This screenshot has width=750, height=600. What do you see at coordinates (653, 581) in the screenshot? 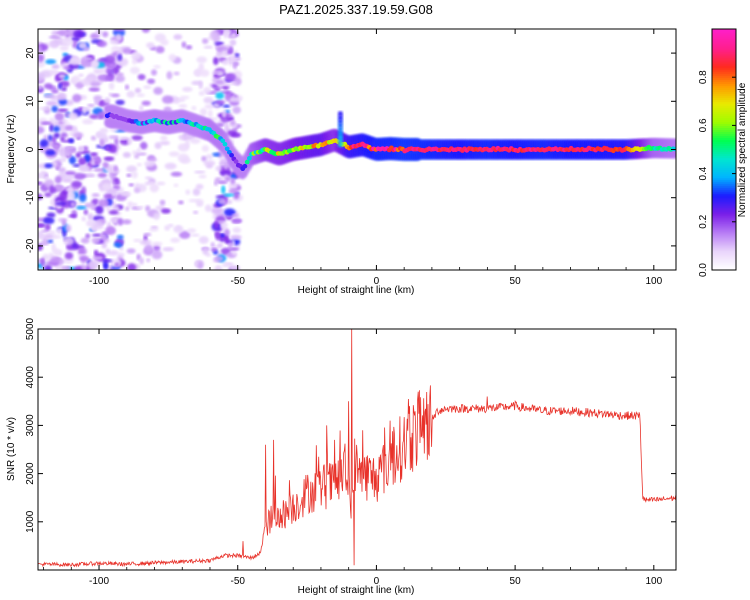
I see `snr-x-tick-label: 100` at bounding box center [653, 581].